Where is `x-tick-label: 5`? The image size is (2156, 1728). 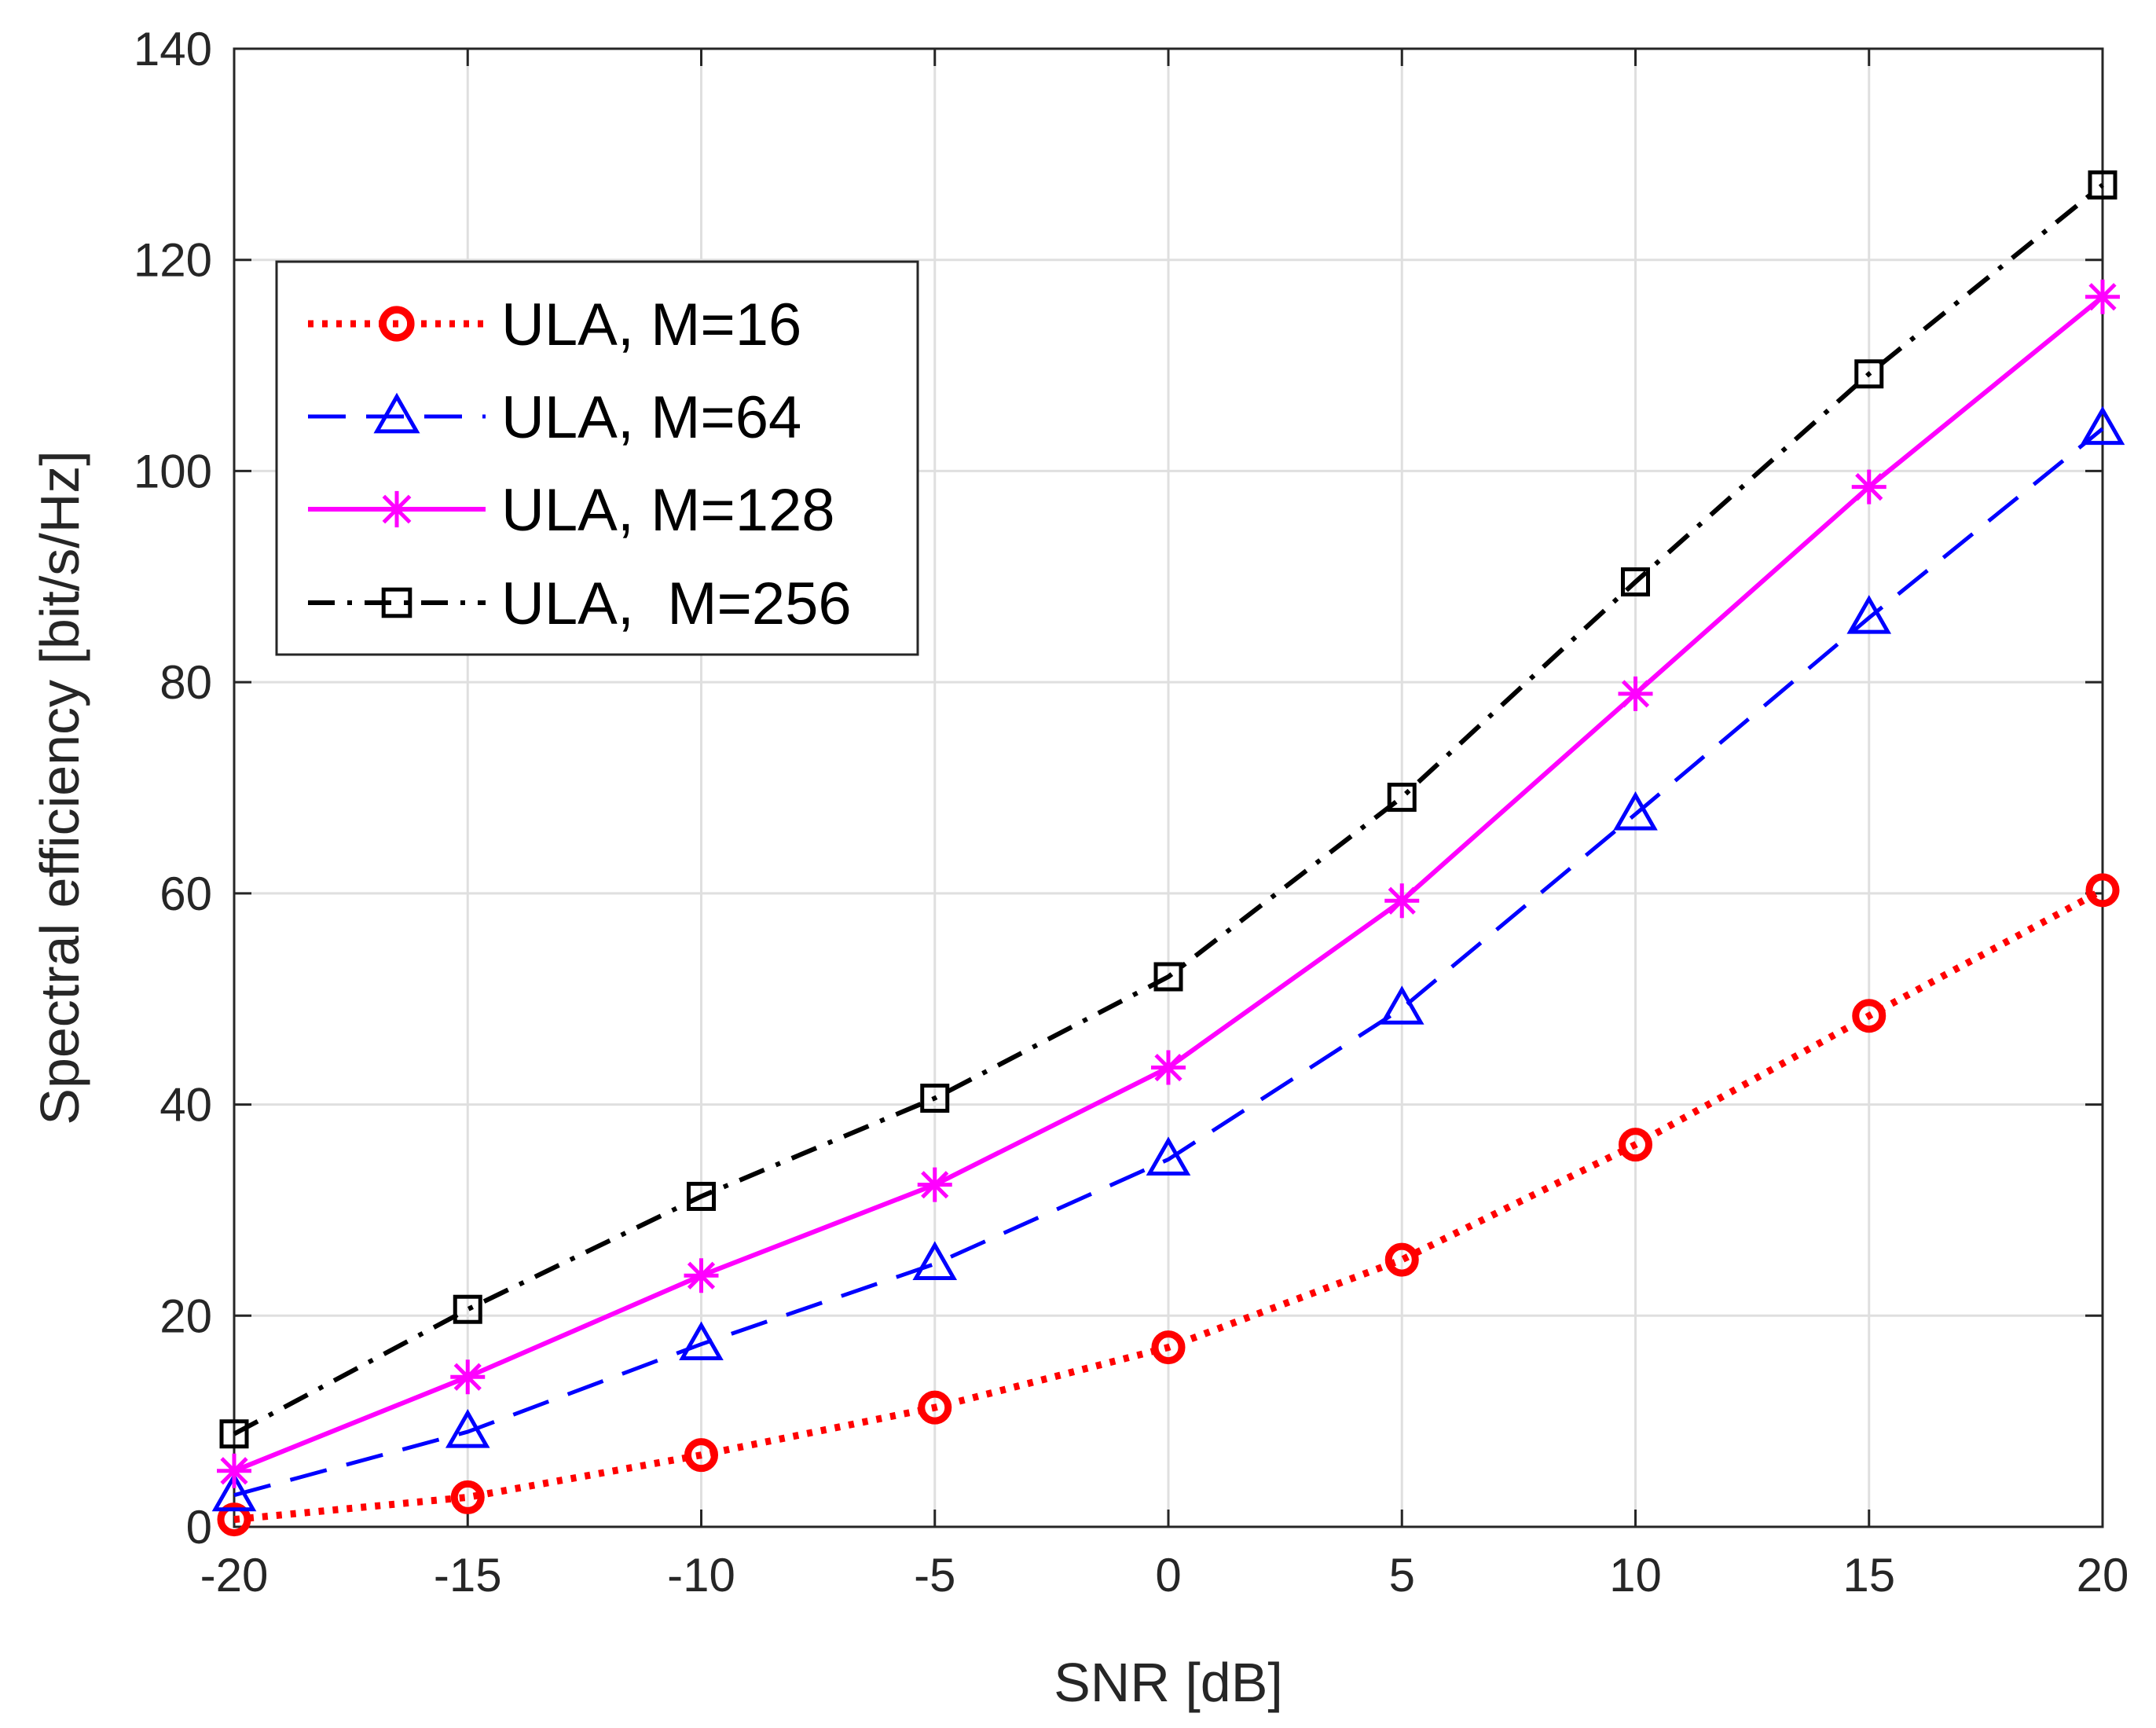 x-tick-label: 5 is located at coordinates (1402, 1575).